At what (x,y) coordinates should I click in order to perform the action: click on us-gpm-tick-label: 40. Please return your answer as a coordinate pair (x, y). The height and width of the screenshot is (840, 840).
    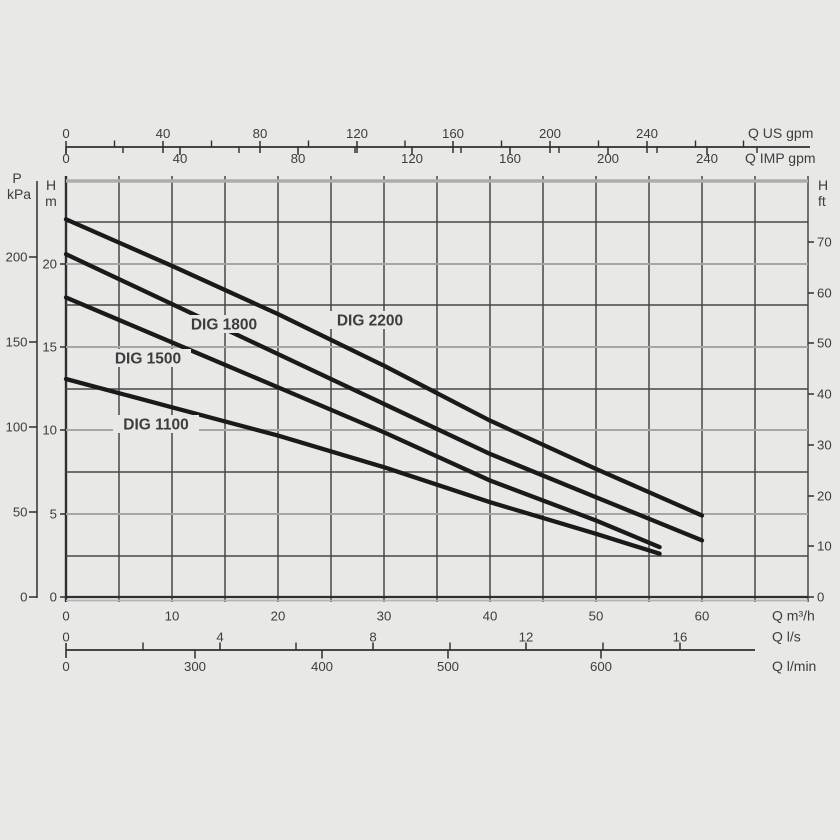
    Looking at the image, I should click on (163, 133).